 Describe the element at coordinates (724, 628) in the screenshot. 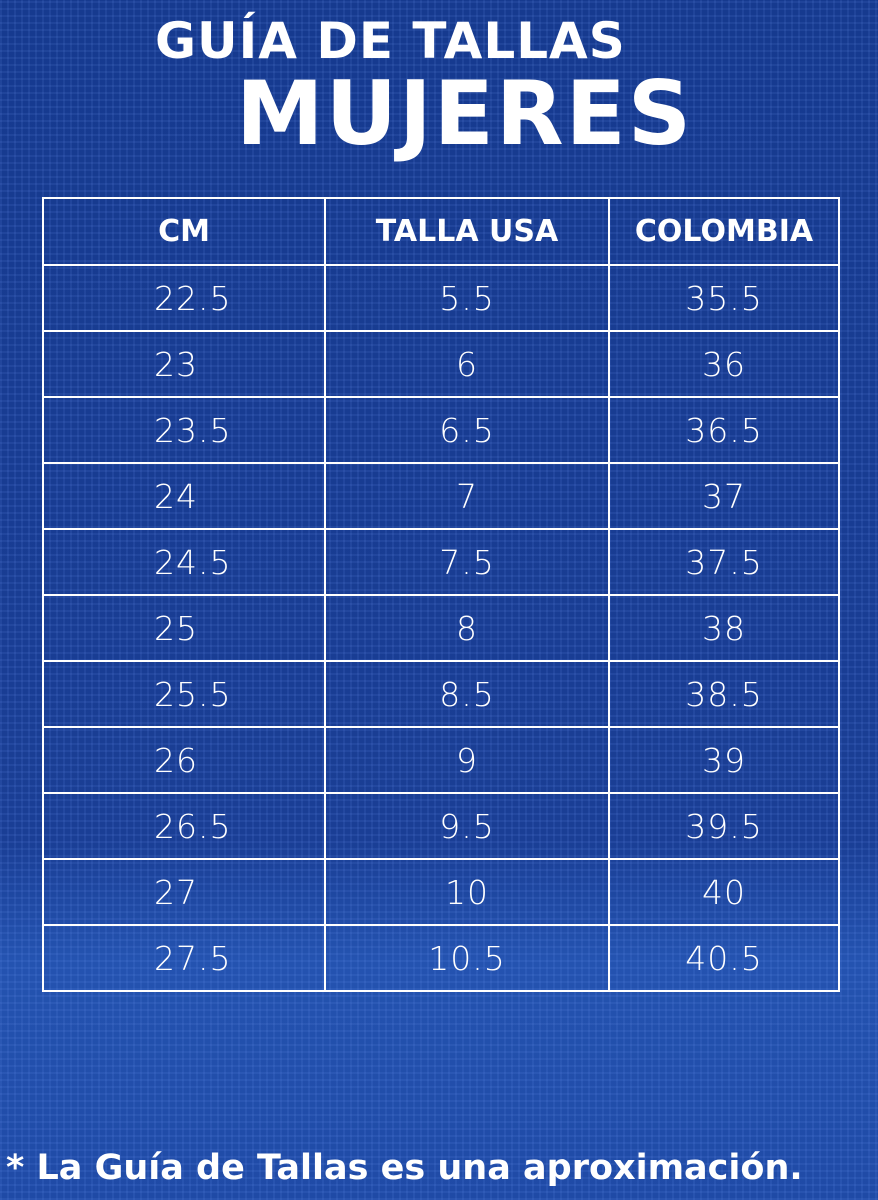

I see `cell-colombia: 38` at that location.